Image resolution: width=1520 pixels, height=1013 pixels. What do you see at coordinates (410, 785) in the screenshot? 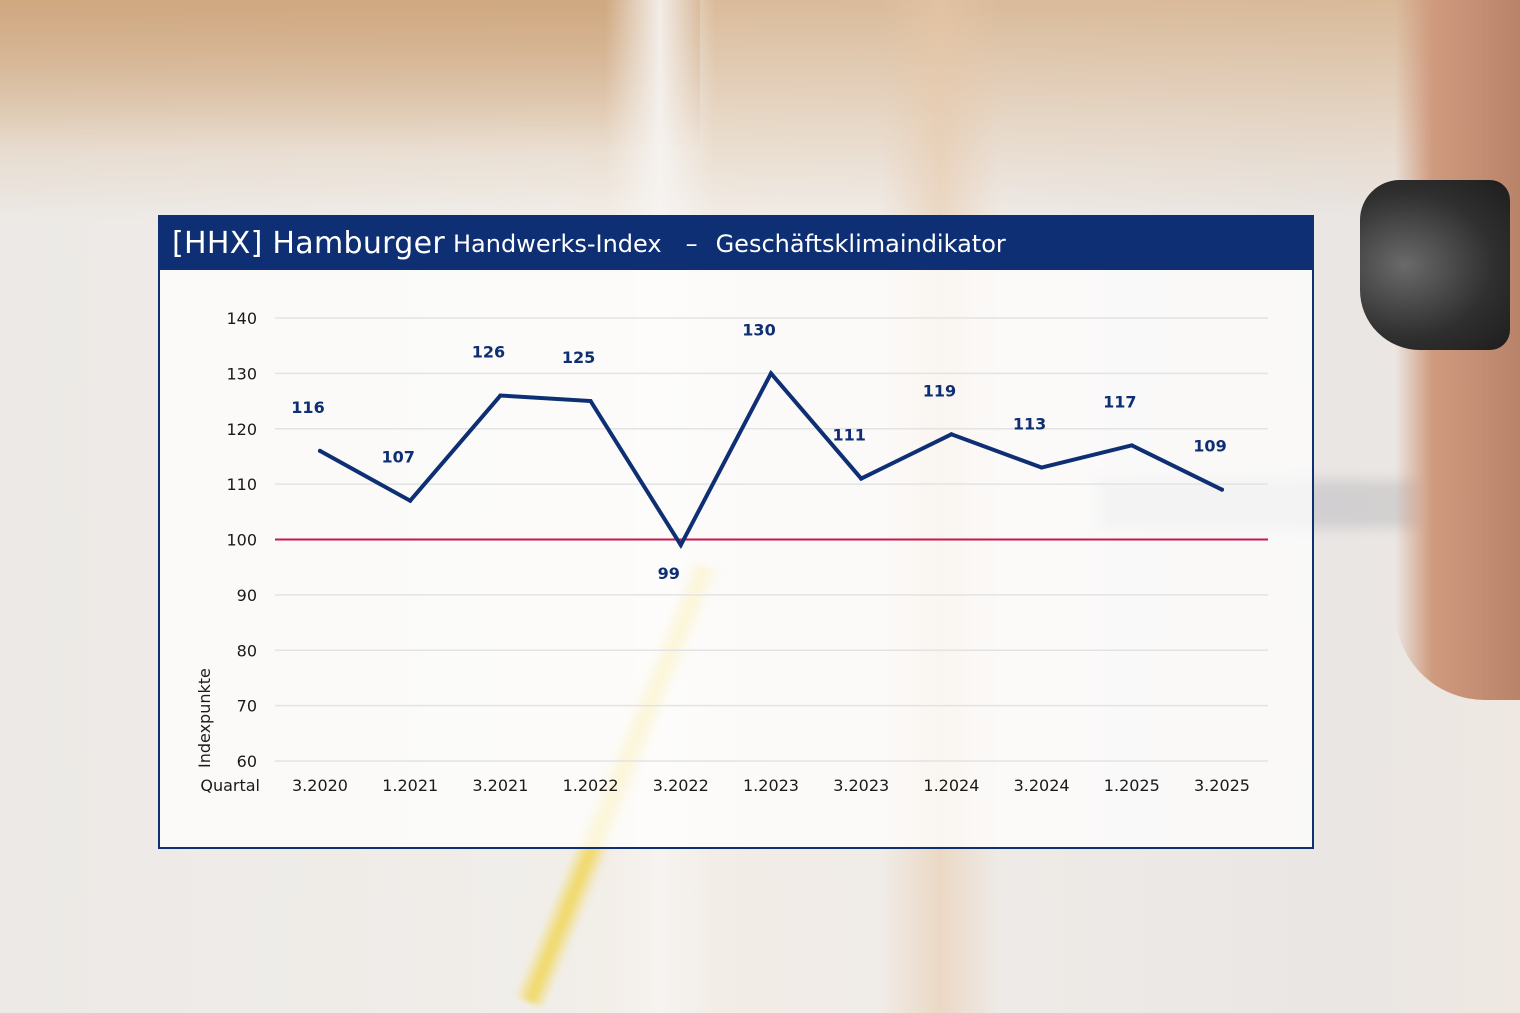
I see `x-tick-label: 1.2021` at bounding box center [410, 785].